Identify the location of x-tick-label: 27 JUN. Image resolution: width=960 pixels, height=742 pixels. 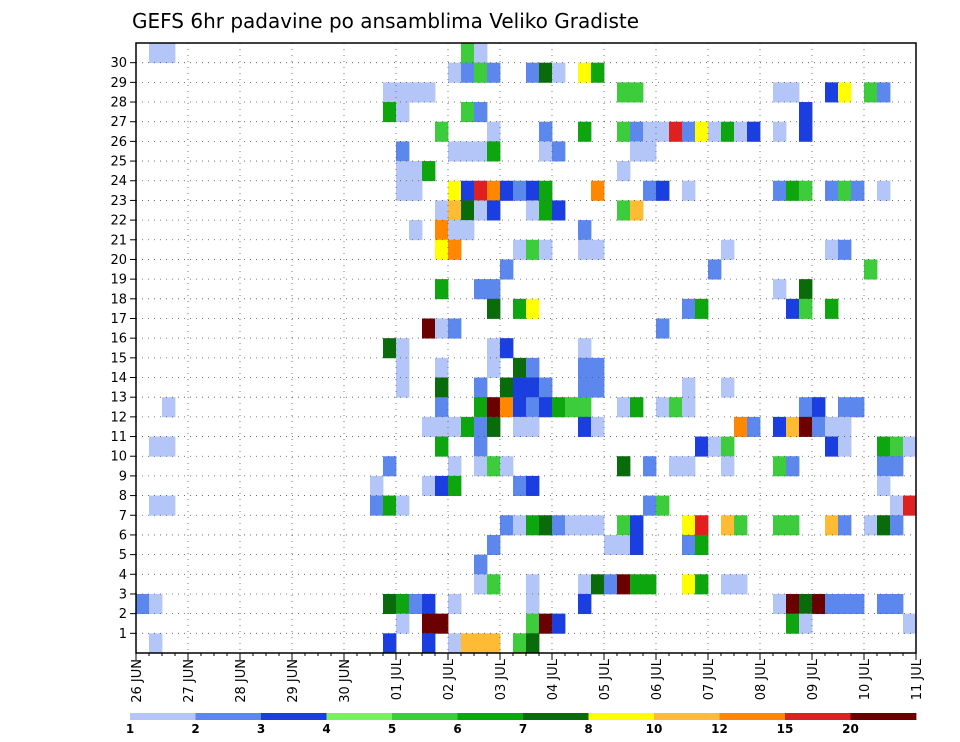
(189, 681).